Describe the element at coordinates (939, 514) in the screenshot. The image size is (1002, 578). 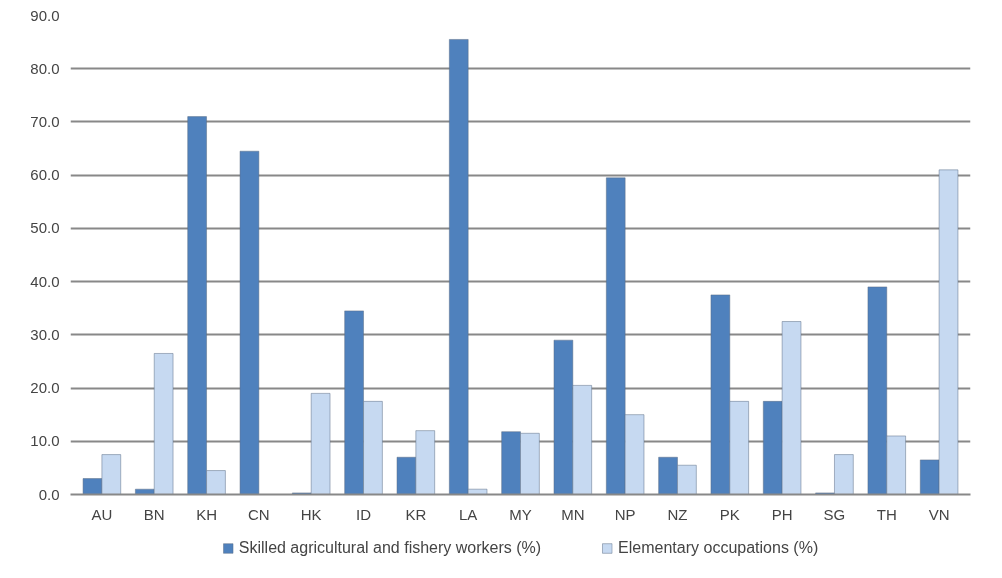
I see `x-tick-label: VN` at that location.